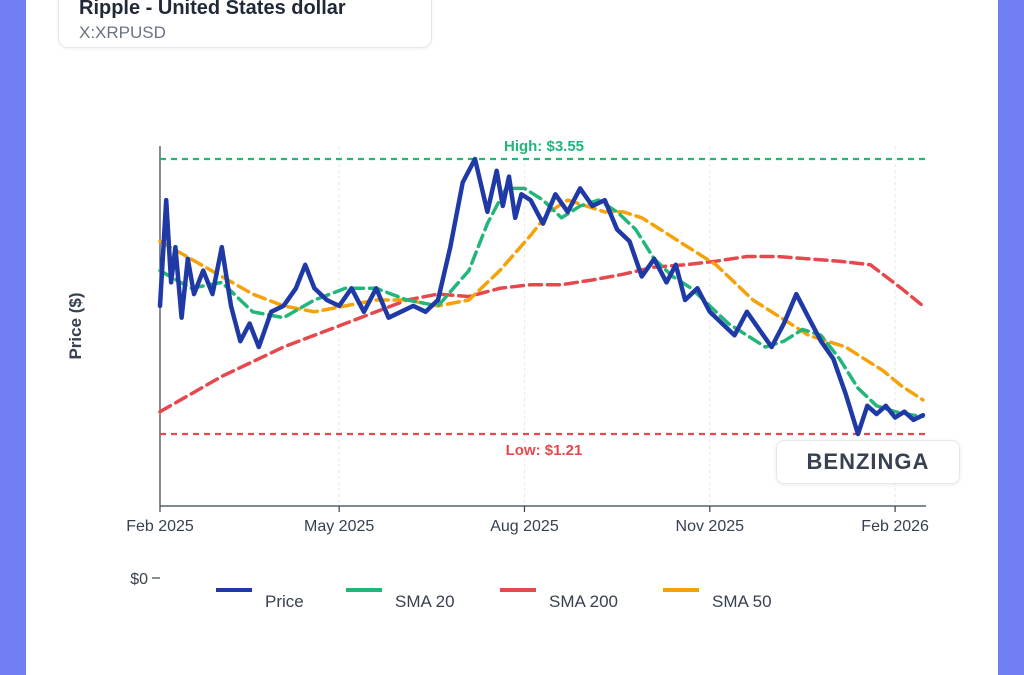 The height and width of the screenshot is (675, 1024). I want to click on legend-label-sma200: SMA 200, so click(583, 601).